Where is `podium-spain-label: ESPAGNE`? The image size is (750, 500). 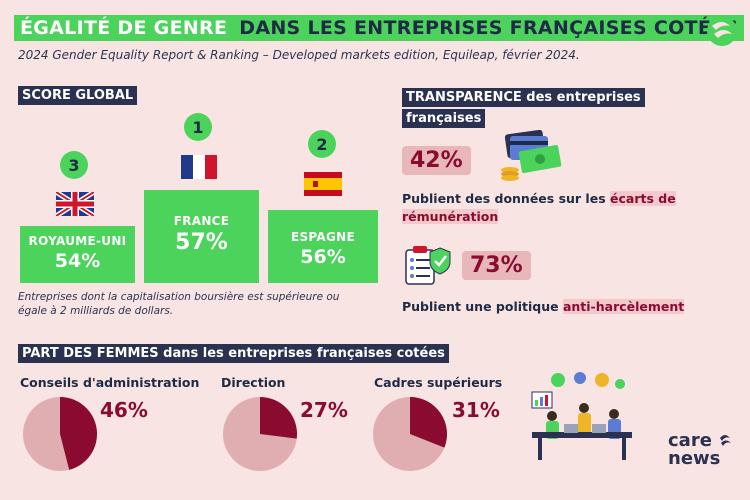 podium-spain-label: ESPAGNE is located at coordinates (322, 237).